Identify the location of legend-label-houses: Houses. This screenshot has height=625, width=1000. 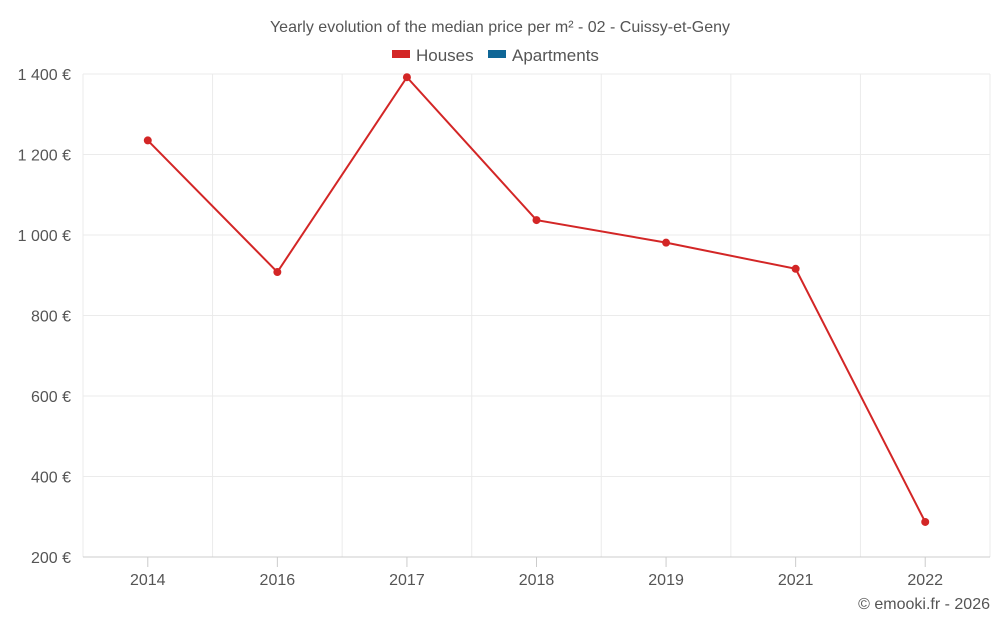
(445, 55).